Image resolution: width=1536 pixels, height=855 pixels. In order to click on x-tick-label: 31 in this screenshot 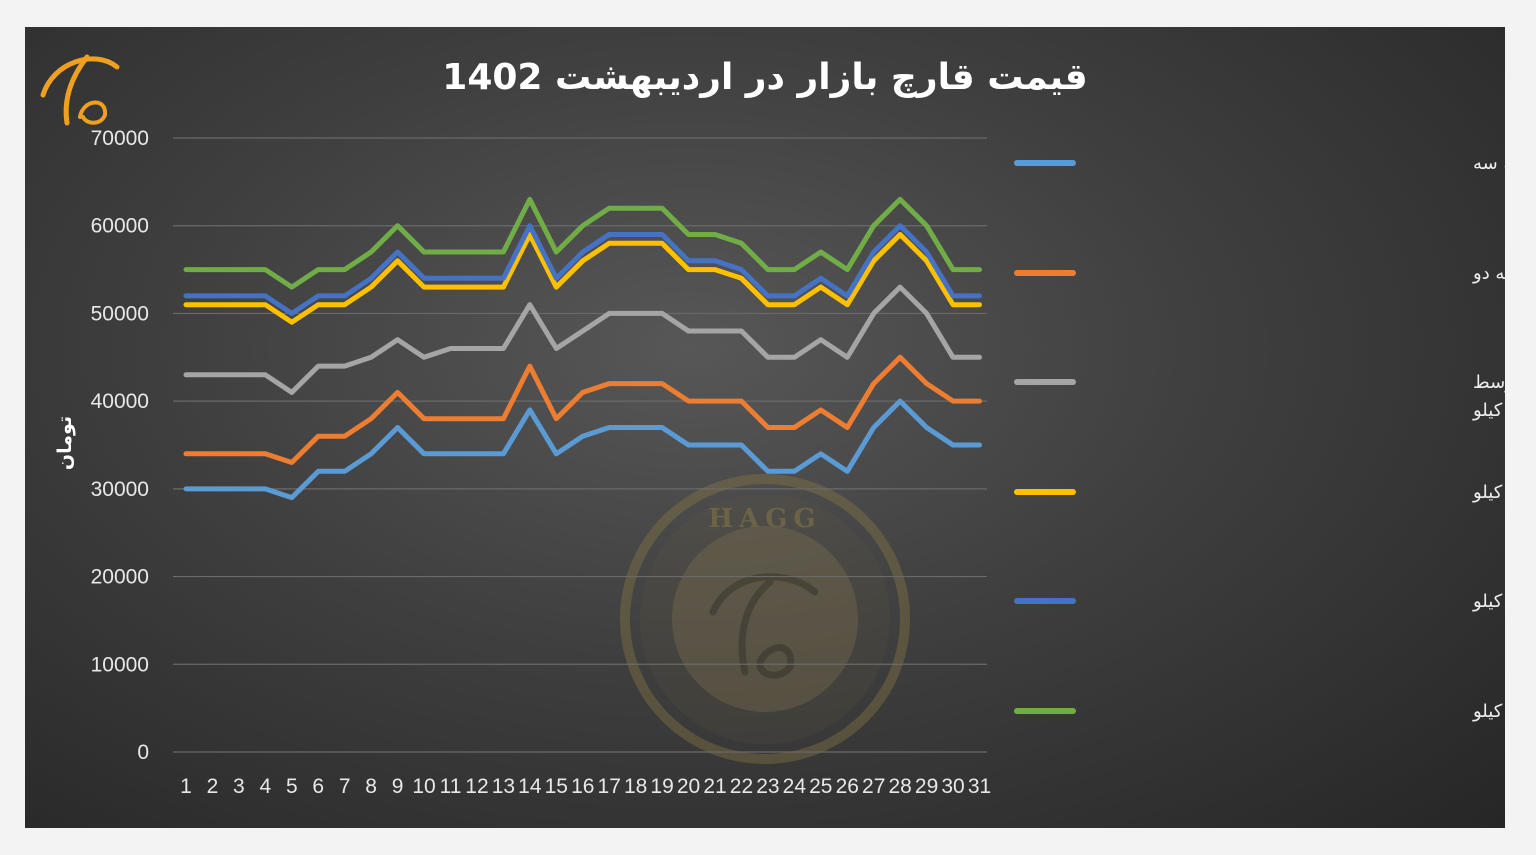, I will do `click(979, 786)`.